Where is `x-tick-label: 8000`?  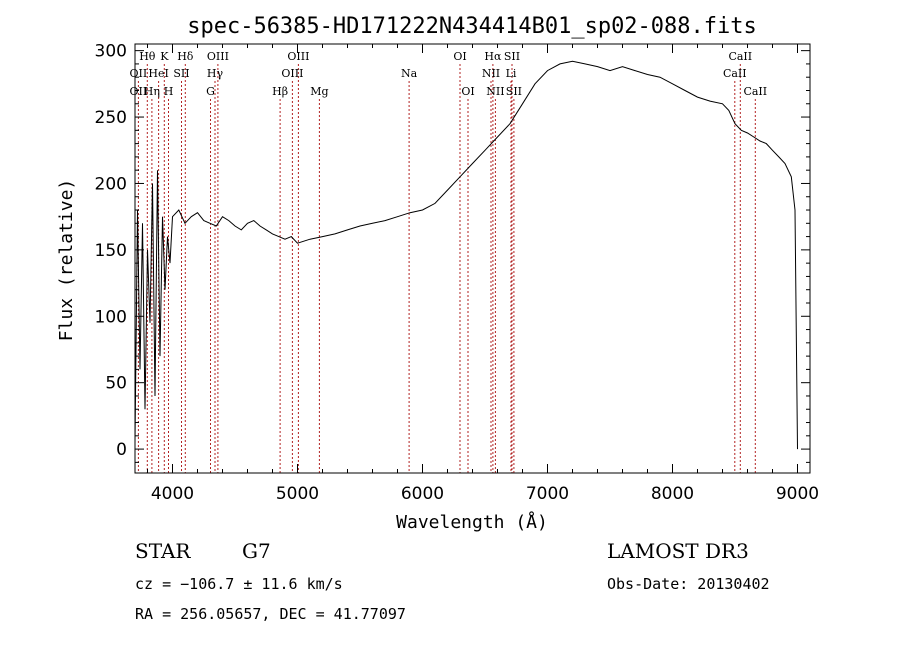
x-tick-label: 8000 is located at coordinates (672, 494).